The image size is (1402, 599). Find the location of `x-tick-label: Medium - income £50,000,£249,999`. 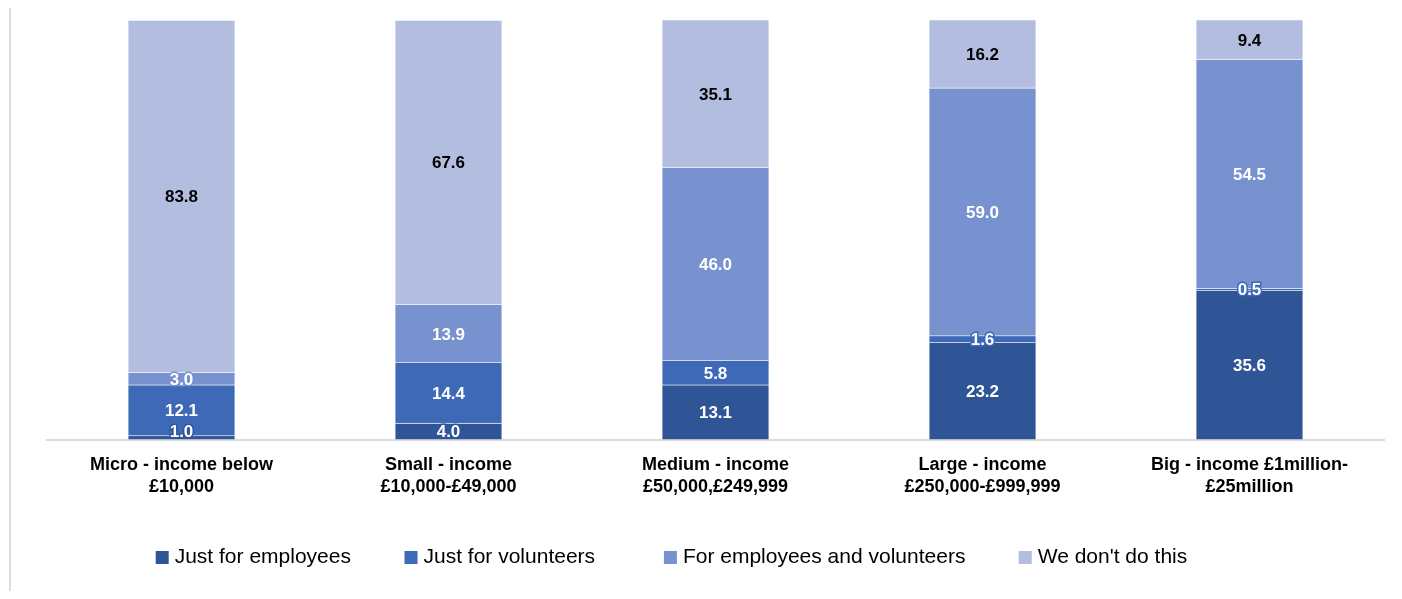

x-tick-label: Medium - income £50,000,£249,999 is located at coordinates (715, 475).